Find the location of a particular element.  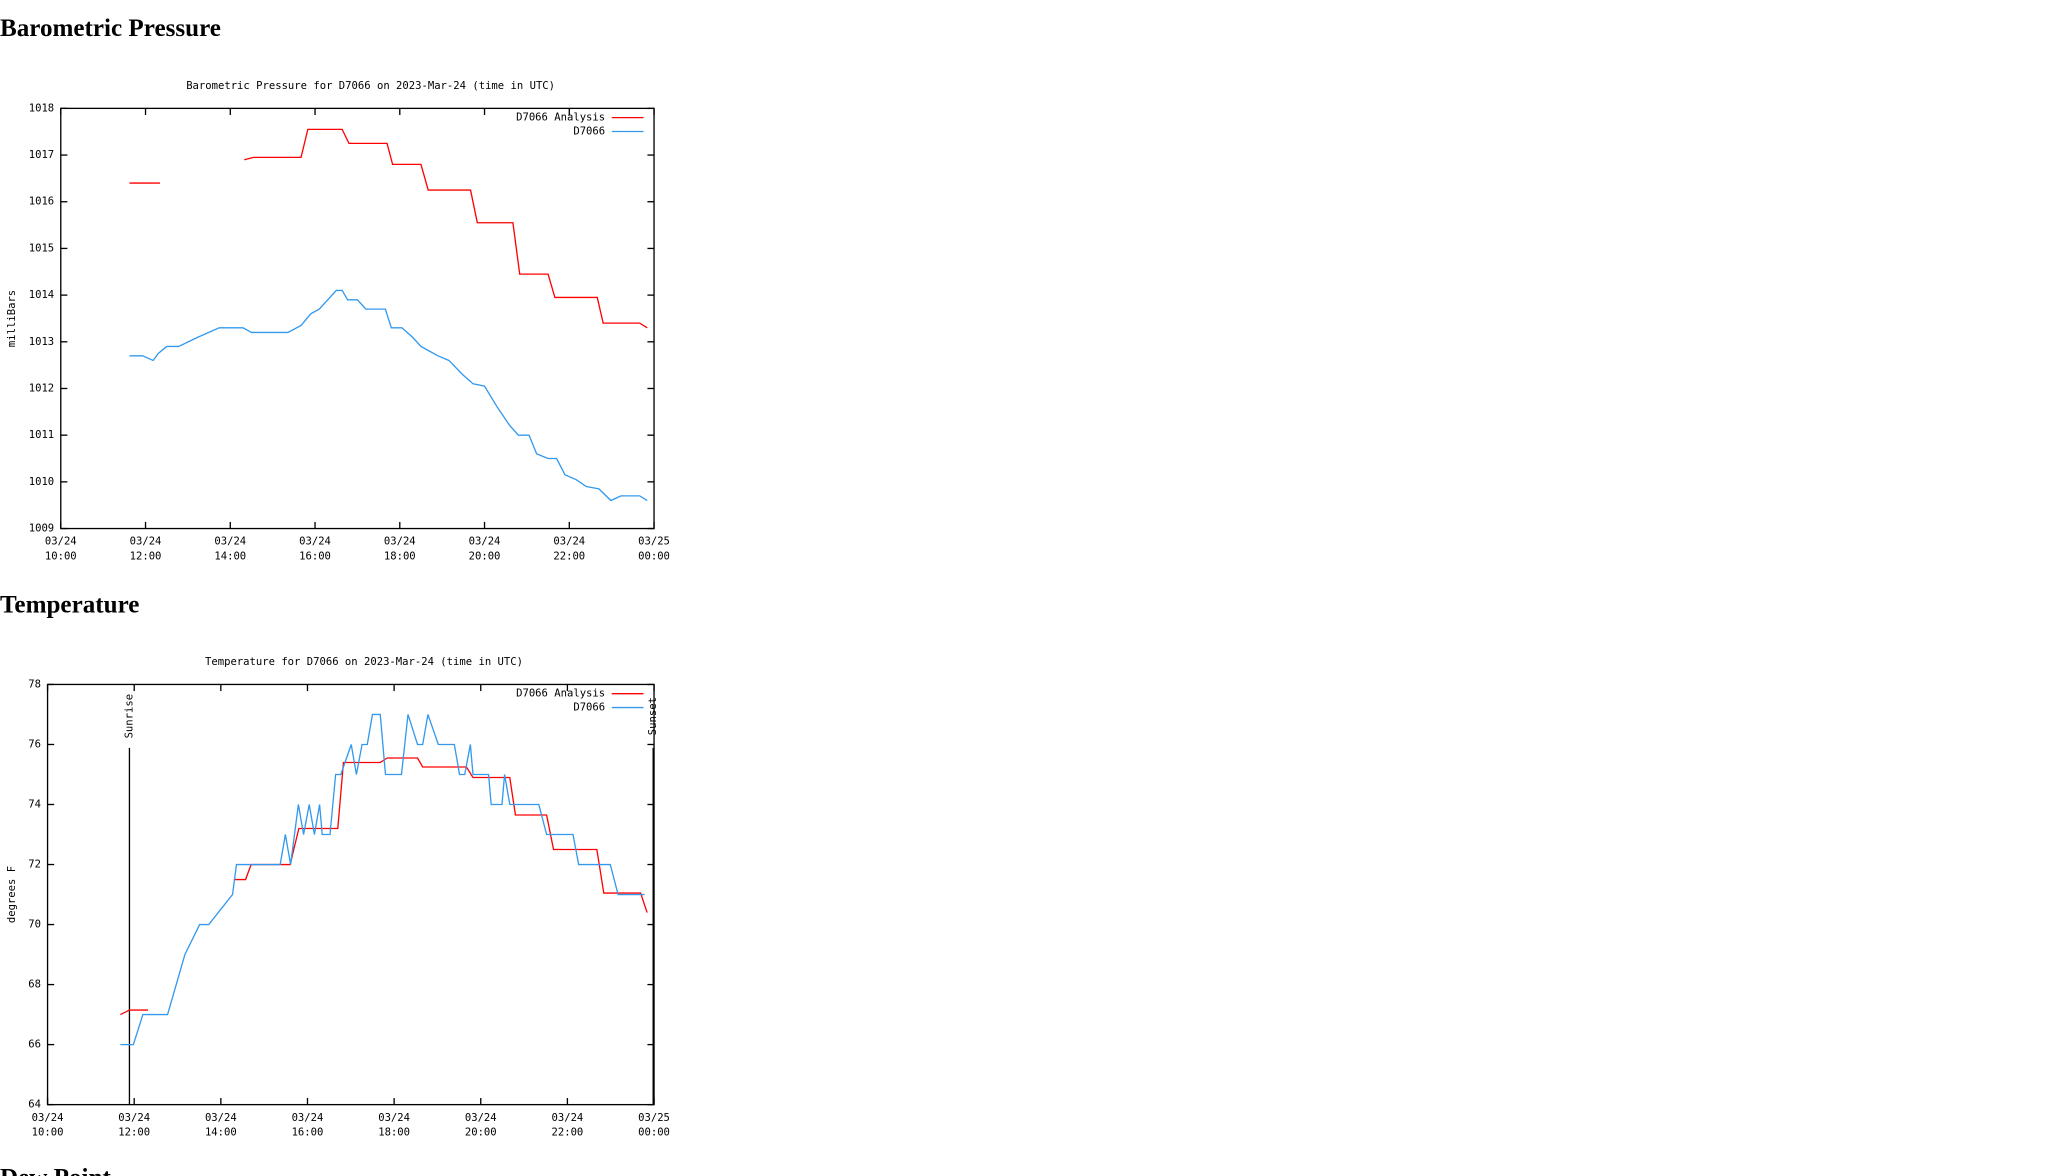

y-tick-label: 70 is located at coordinates (34, 925).